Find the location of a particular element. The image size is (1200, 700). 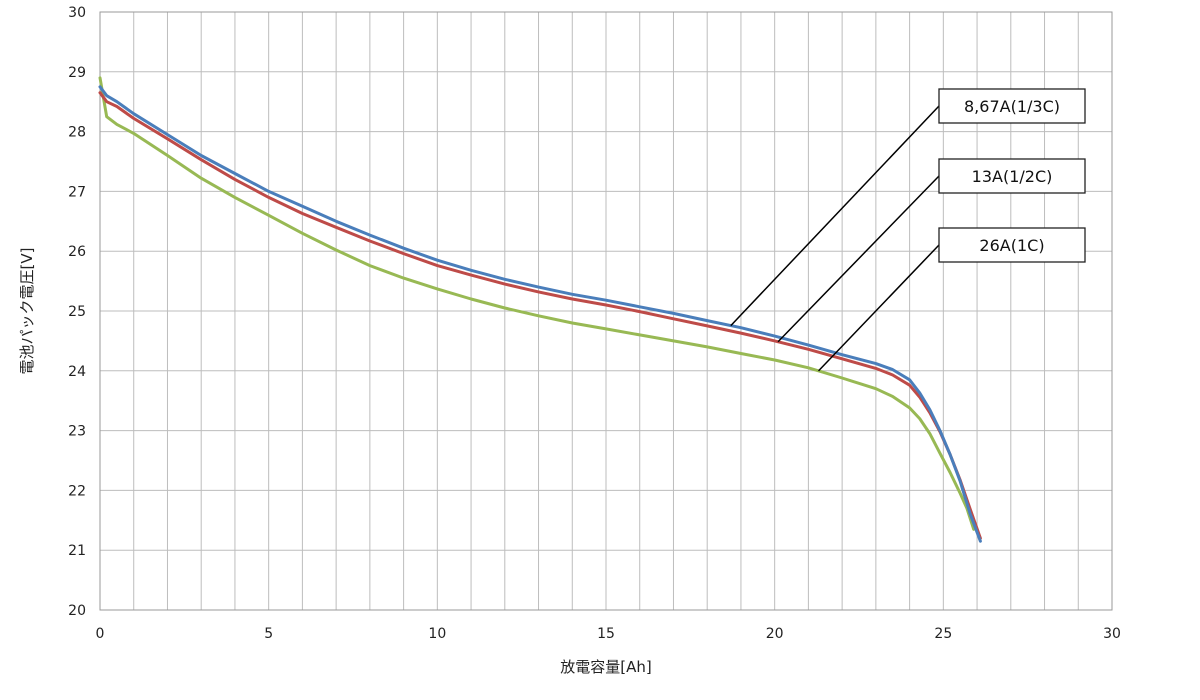

x-tick-label: 0 is located at coordinates (100, 634).